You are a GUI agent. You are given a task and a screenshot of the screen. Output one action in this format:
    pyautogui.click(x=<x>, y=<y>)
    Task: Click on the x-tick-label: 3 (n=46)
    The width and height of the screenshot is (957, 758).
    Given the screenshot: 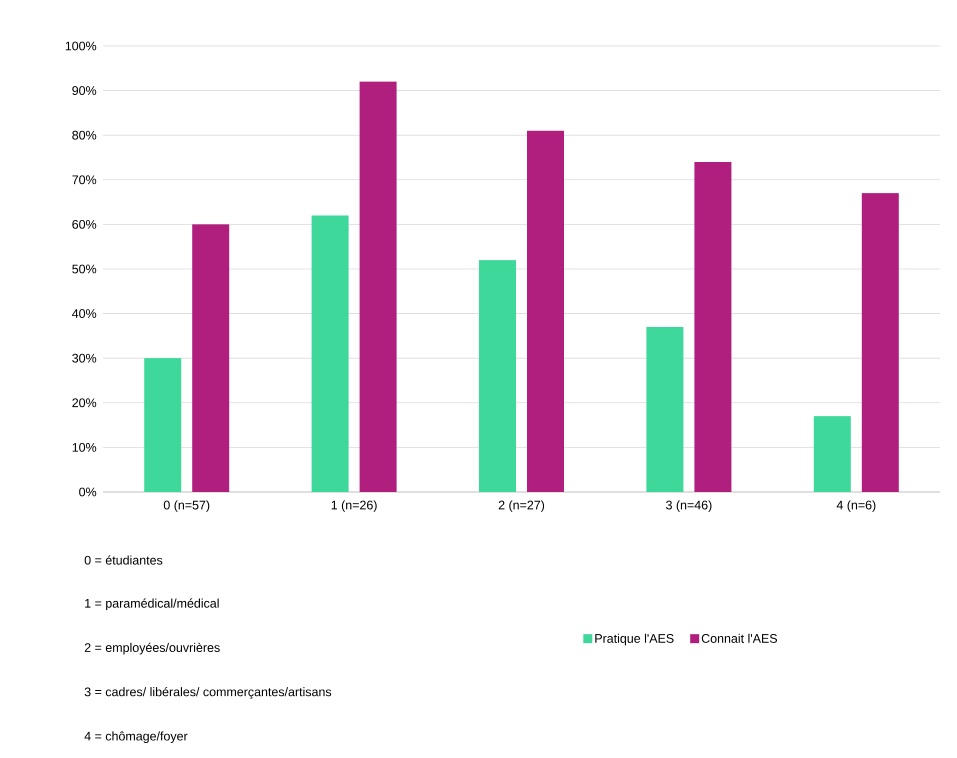 What is the action you would take?
    pyautogui.click(x=689, y=506)
    